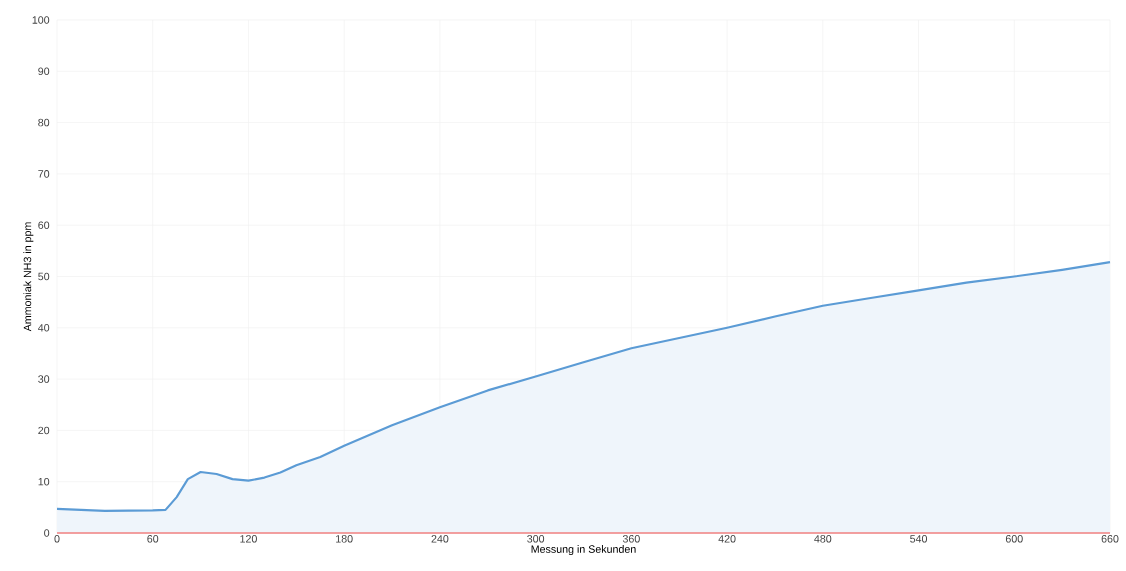  I want to click on x-tick-label: 360, so click(631, 539).